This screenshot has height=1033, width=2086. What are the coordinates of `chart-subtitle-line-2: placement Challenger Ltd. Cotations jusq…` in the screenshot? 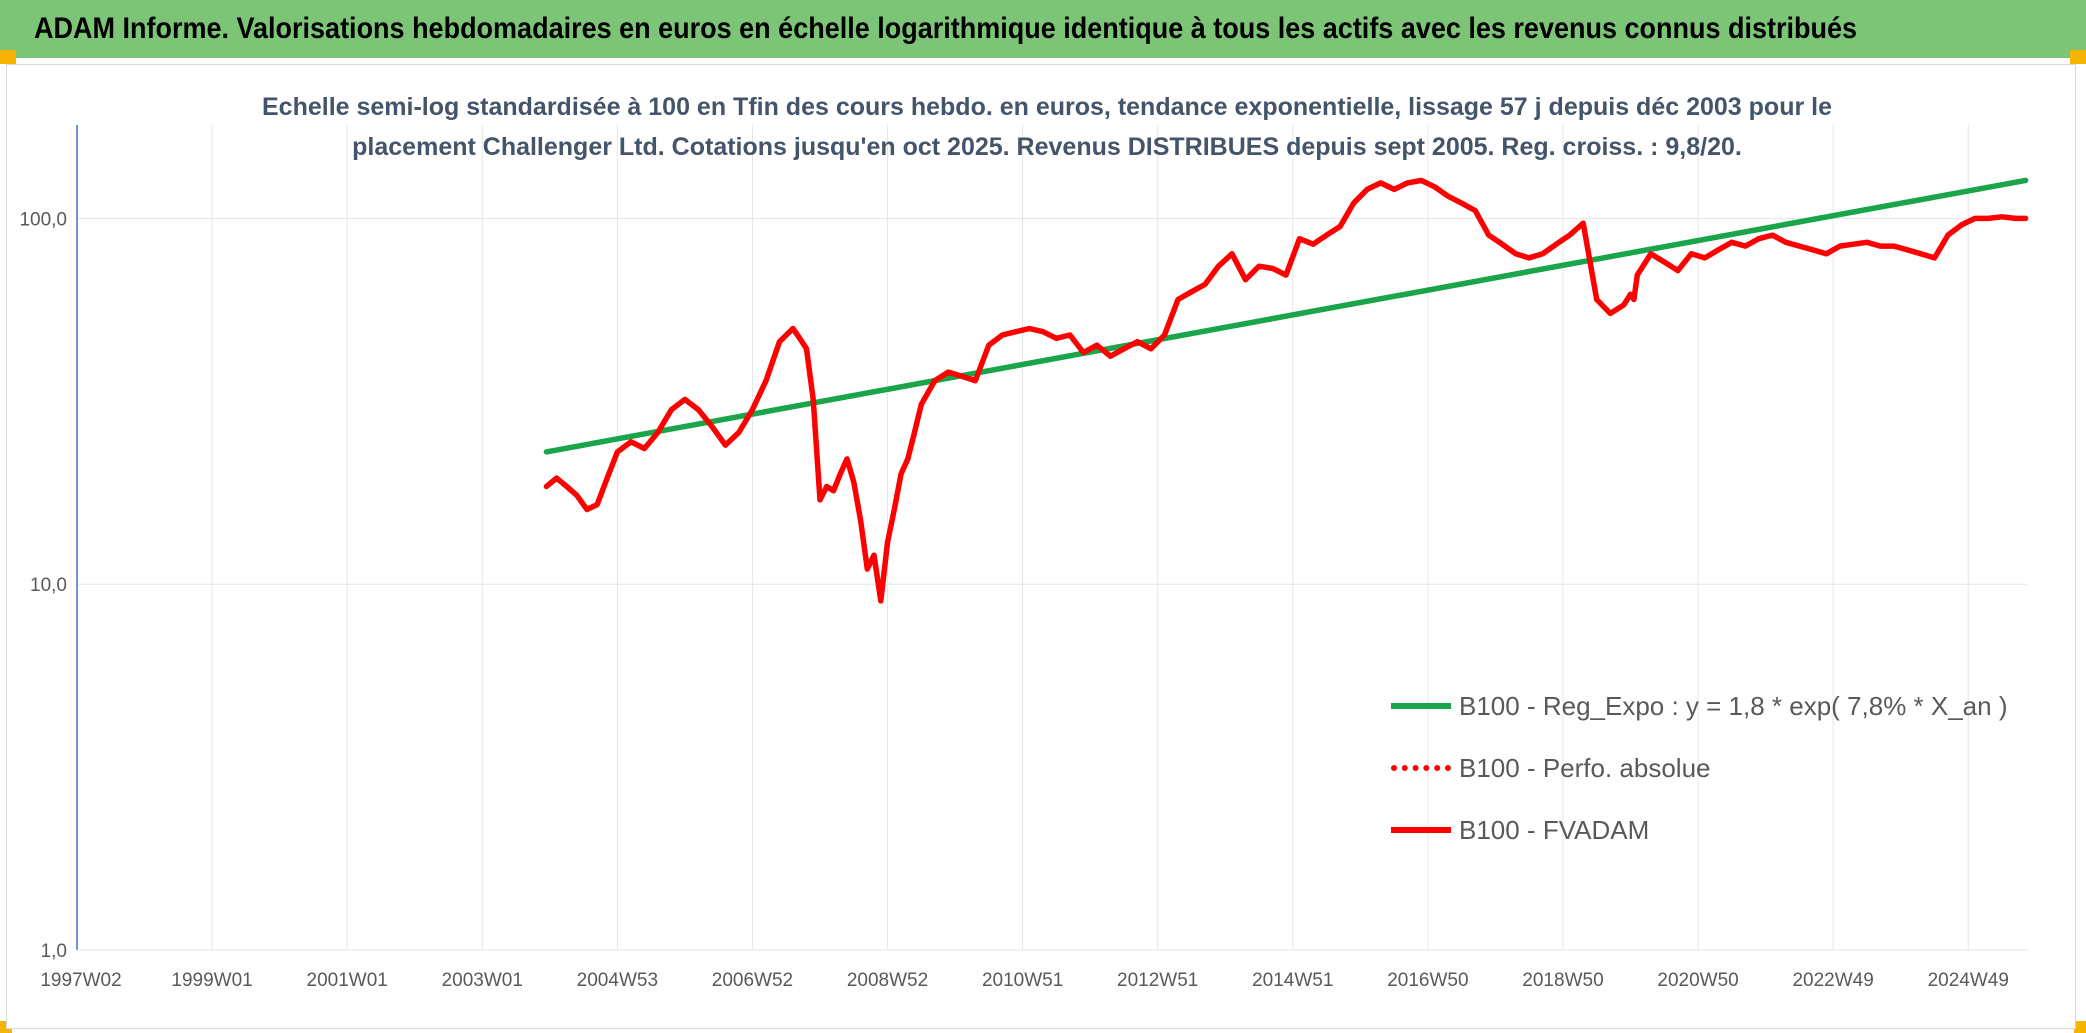 It's located at (1047, 147).